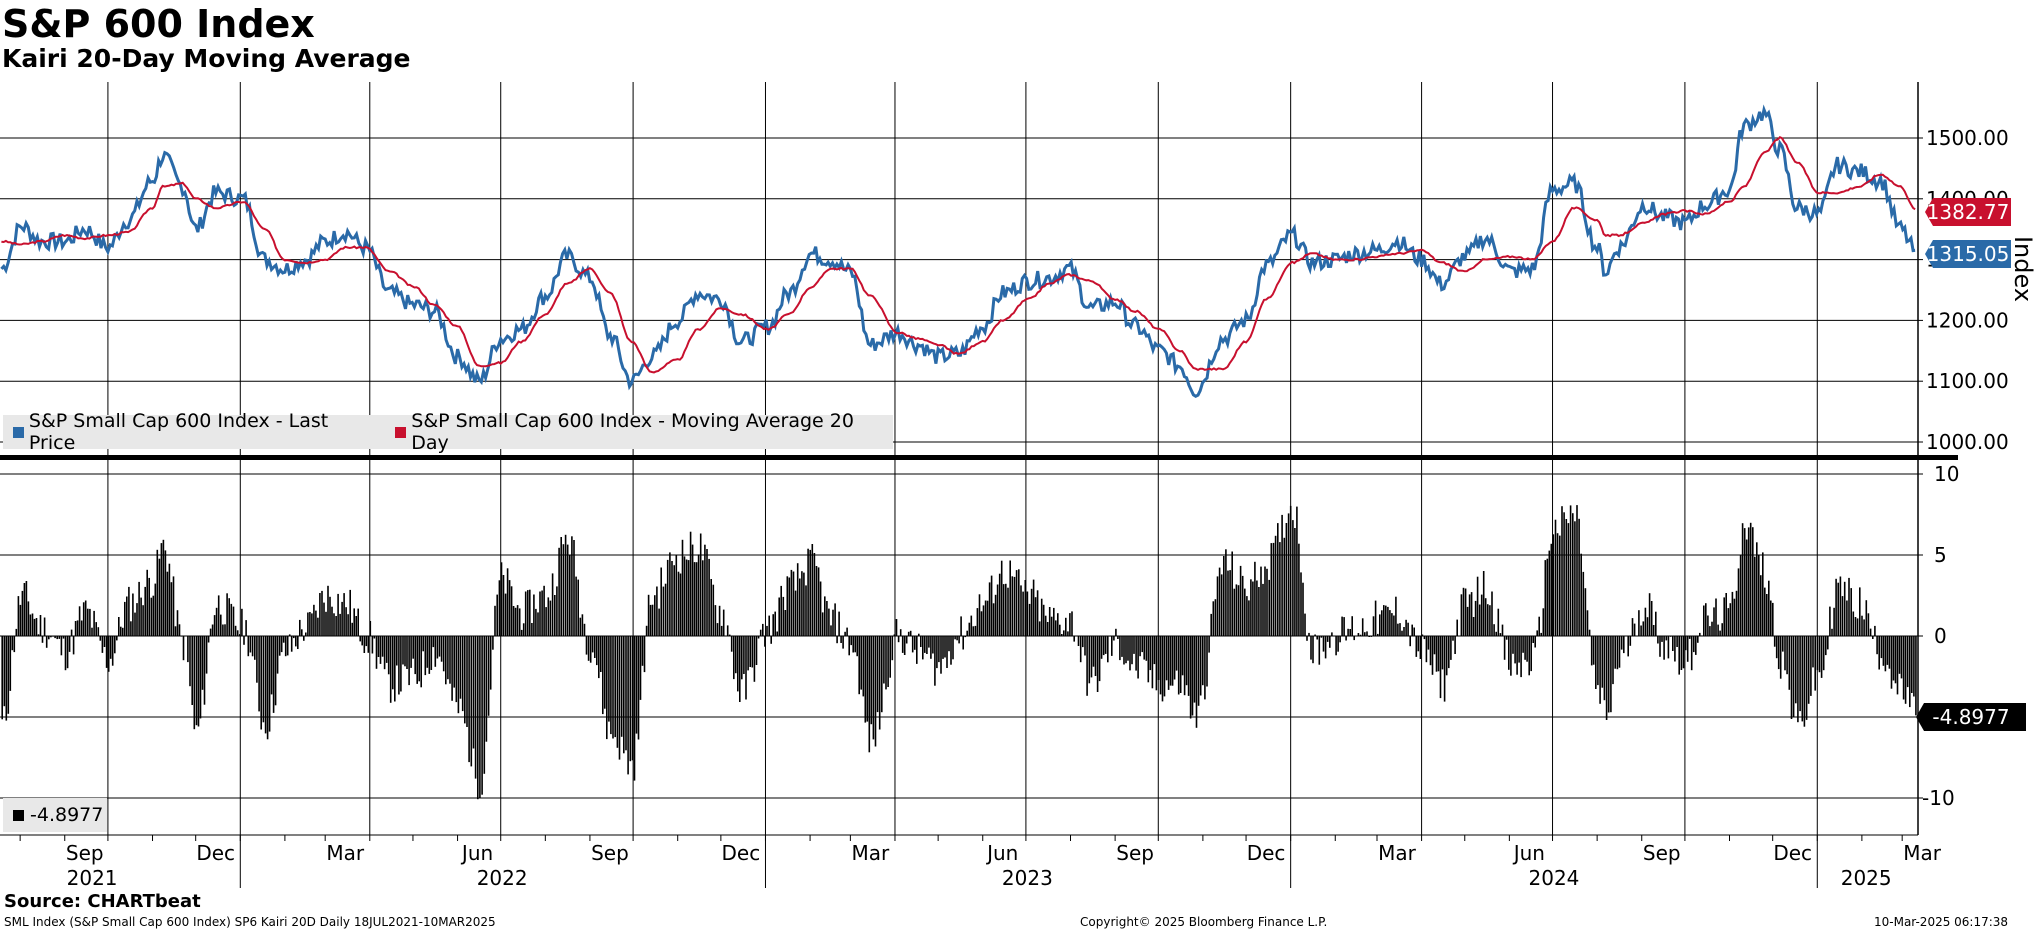 This screenshot has height=932, width=2041. I want to click on ma-last-value: 1382.77, so click(1968, 212).